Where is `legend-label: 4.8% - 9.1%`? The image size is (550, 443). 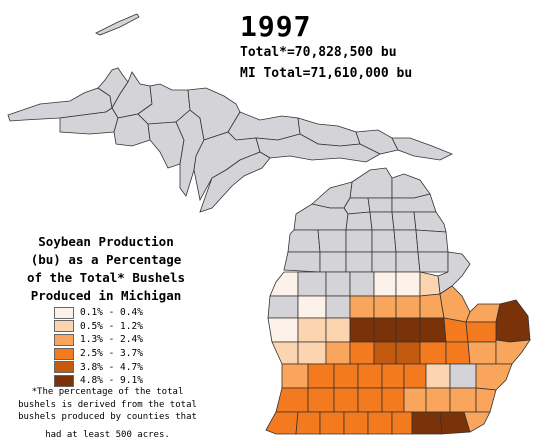
legend-label: 4.8% - 9.1% is located at coordinates (111, 381).